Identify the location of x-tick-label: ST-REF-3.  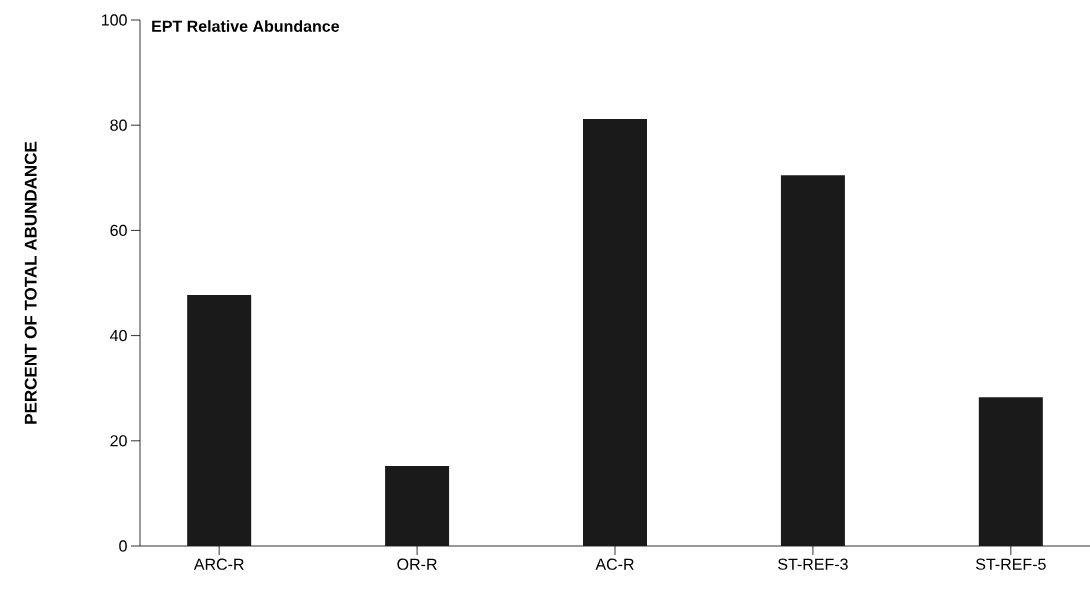
(813, 564).